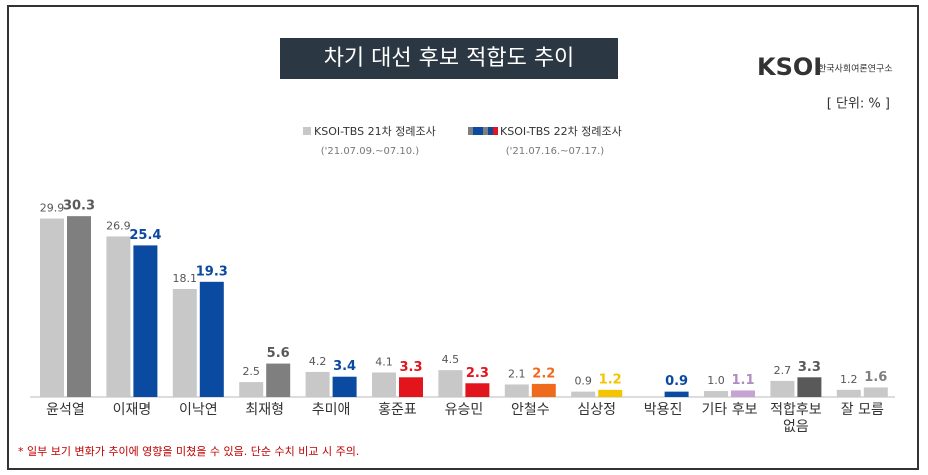  I want to click on x-tick-label: 윤석열, so click(65, 410).